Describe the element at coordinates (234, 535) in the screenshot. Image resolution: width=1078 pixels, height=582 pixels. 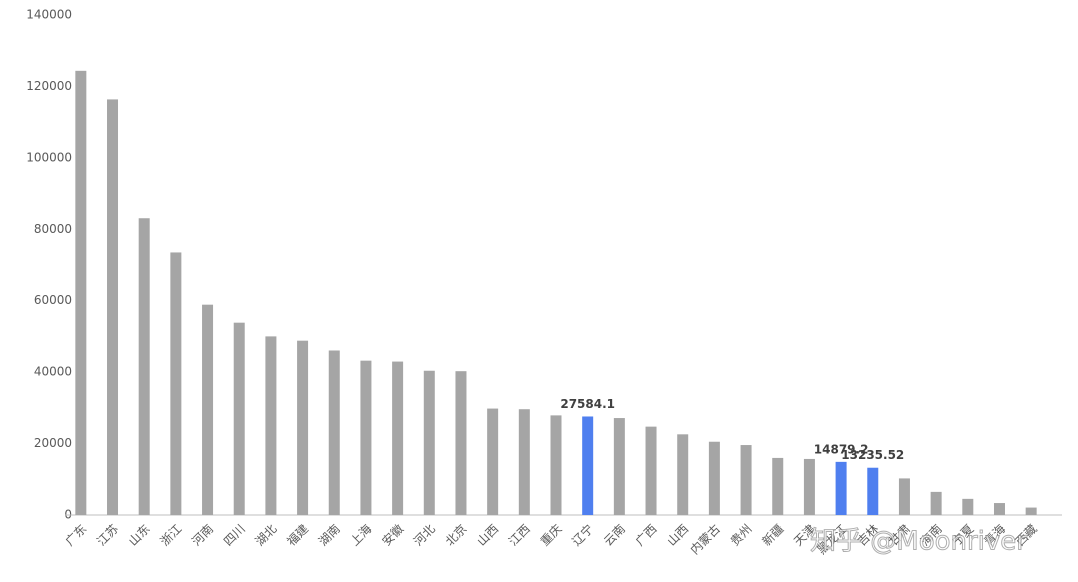
I see `x-tick-label: 四川` at that location.